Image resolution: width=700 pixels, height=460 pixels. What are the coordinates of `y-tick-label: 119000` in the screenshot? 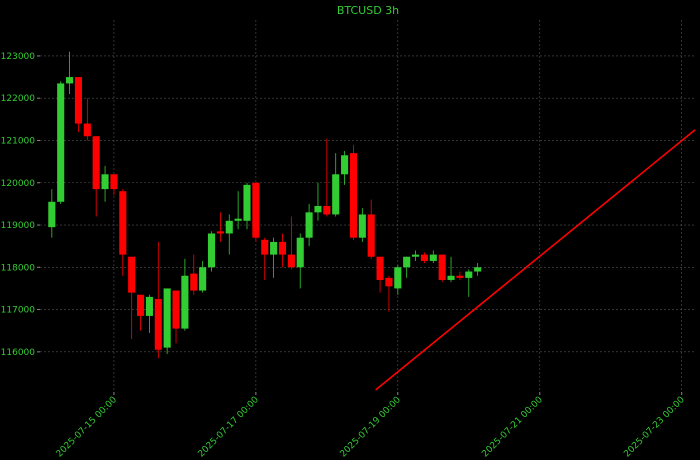 It's located at (18, 226).